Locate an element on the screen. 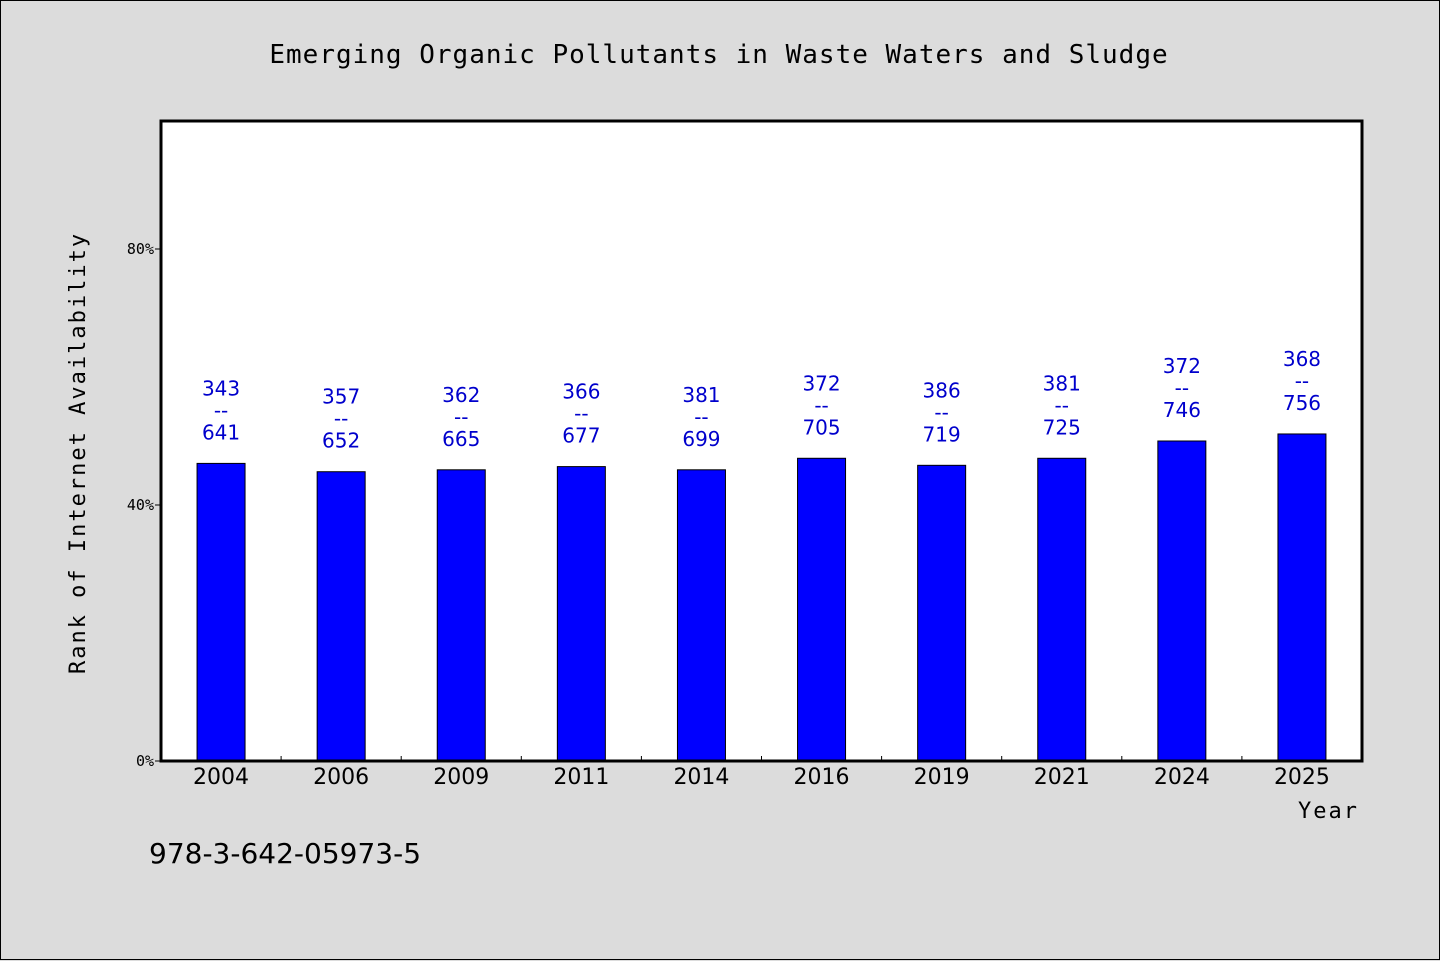 This screenshot has width=1440, height=961. x-tick-label-2014: 2014 is located at coordinates (701, 777).